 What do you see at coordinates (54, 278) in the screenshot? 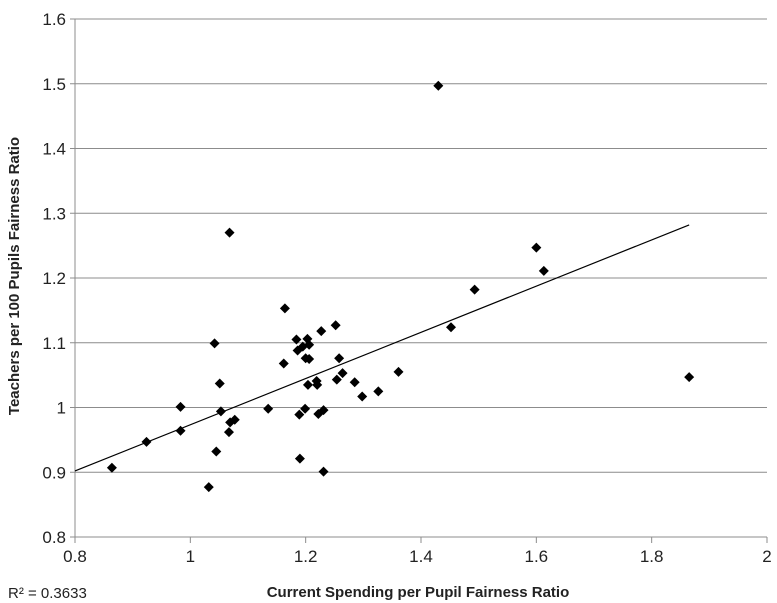
I see `y-tick-label: 1.2` at bounding box center [54, 278].